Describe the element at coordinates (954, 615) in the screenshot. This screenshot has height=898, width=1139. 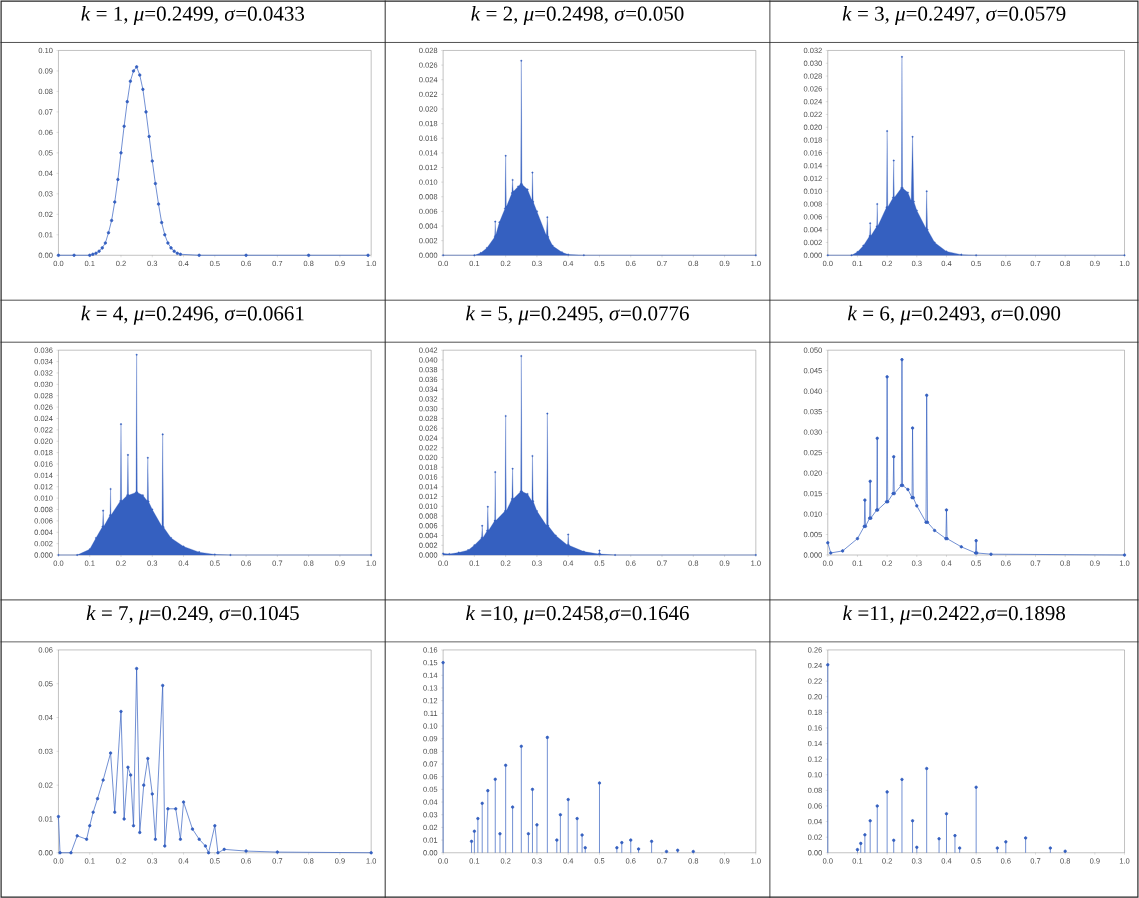
I see `chart-title: k =11, μ=0.2422,σ=0.1898` at that location.